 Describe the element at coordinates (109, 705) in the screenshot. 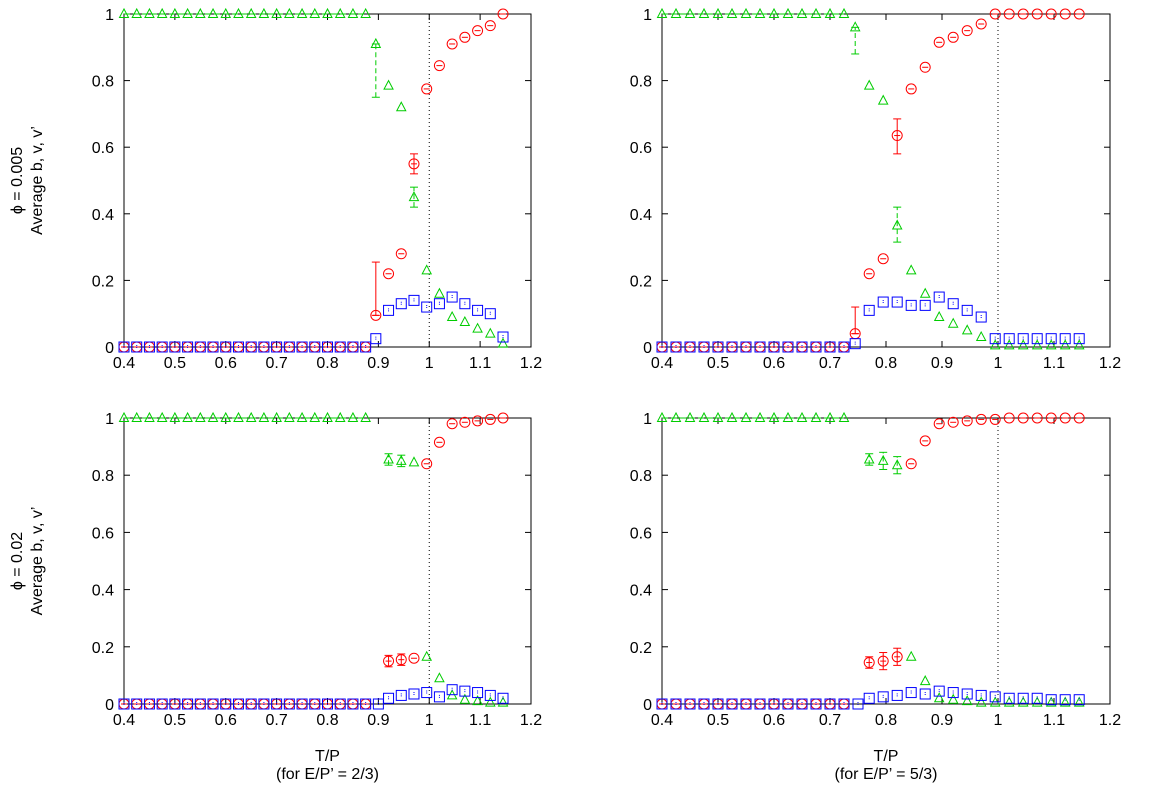

I see `y-tick-label: 0` at that location.